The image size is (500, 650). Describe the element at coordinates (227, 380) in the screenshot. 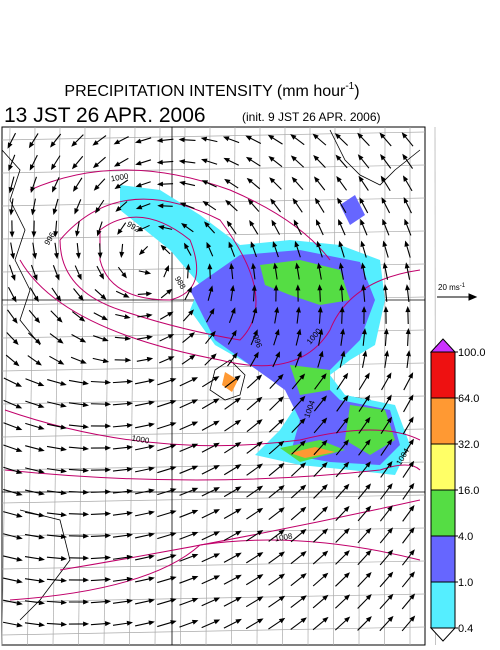

I see `coast` at that location.